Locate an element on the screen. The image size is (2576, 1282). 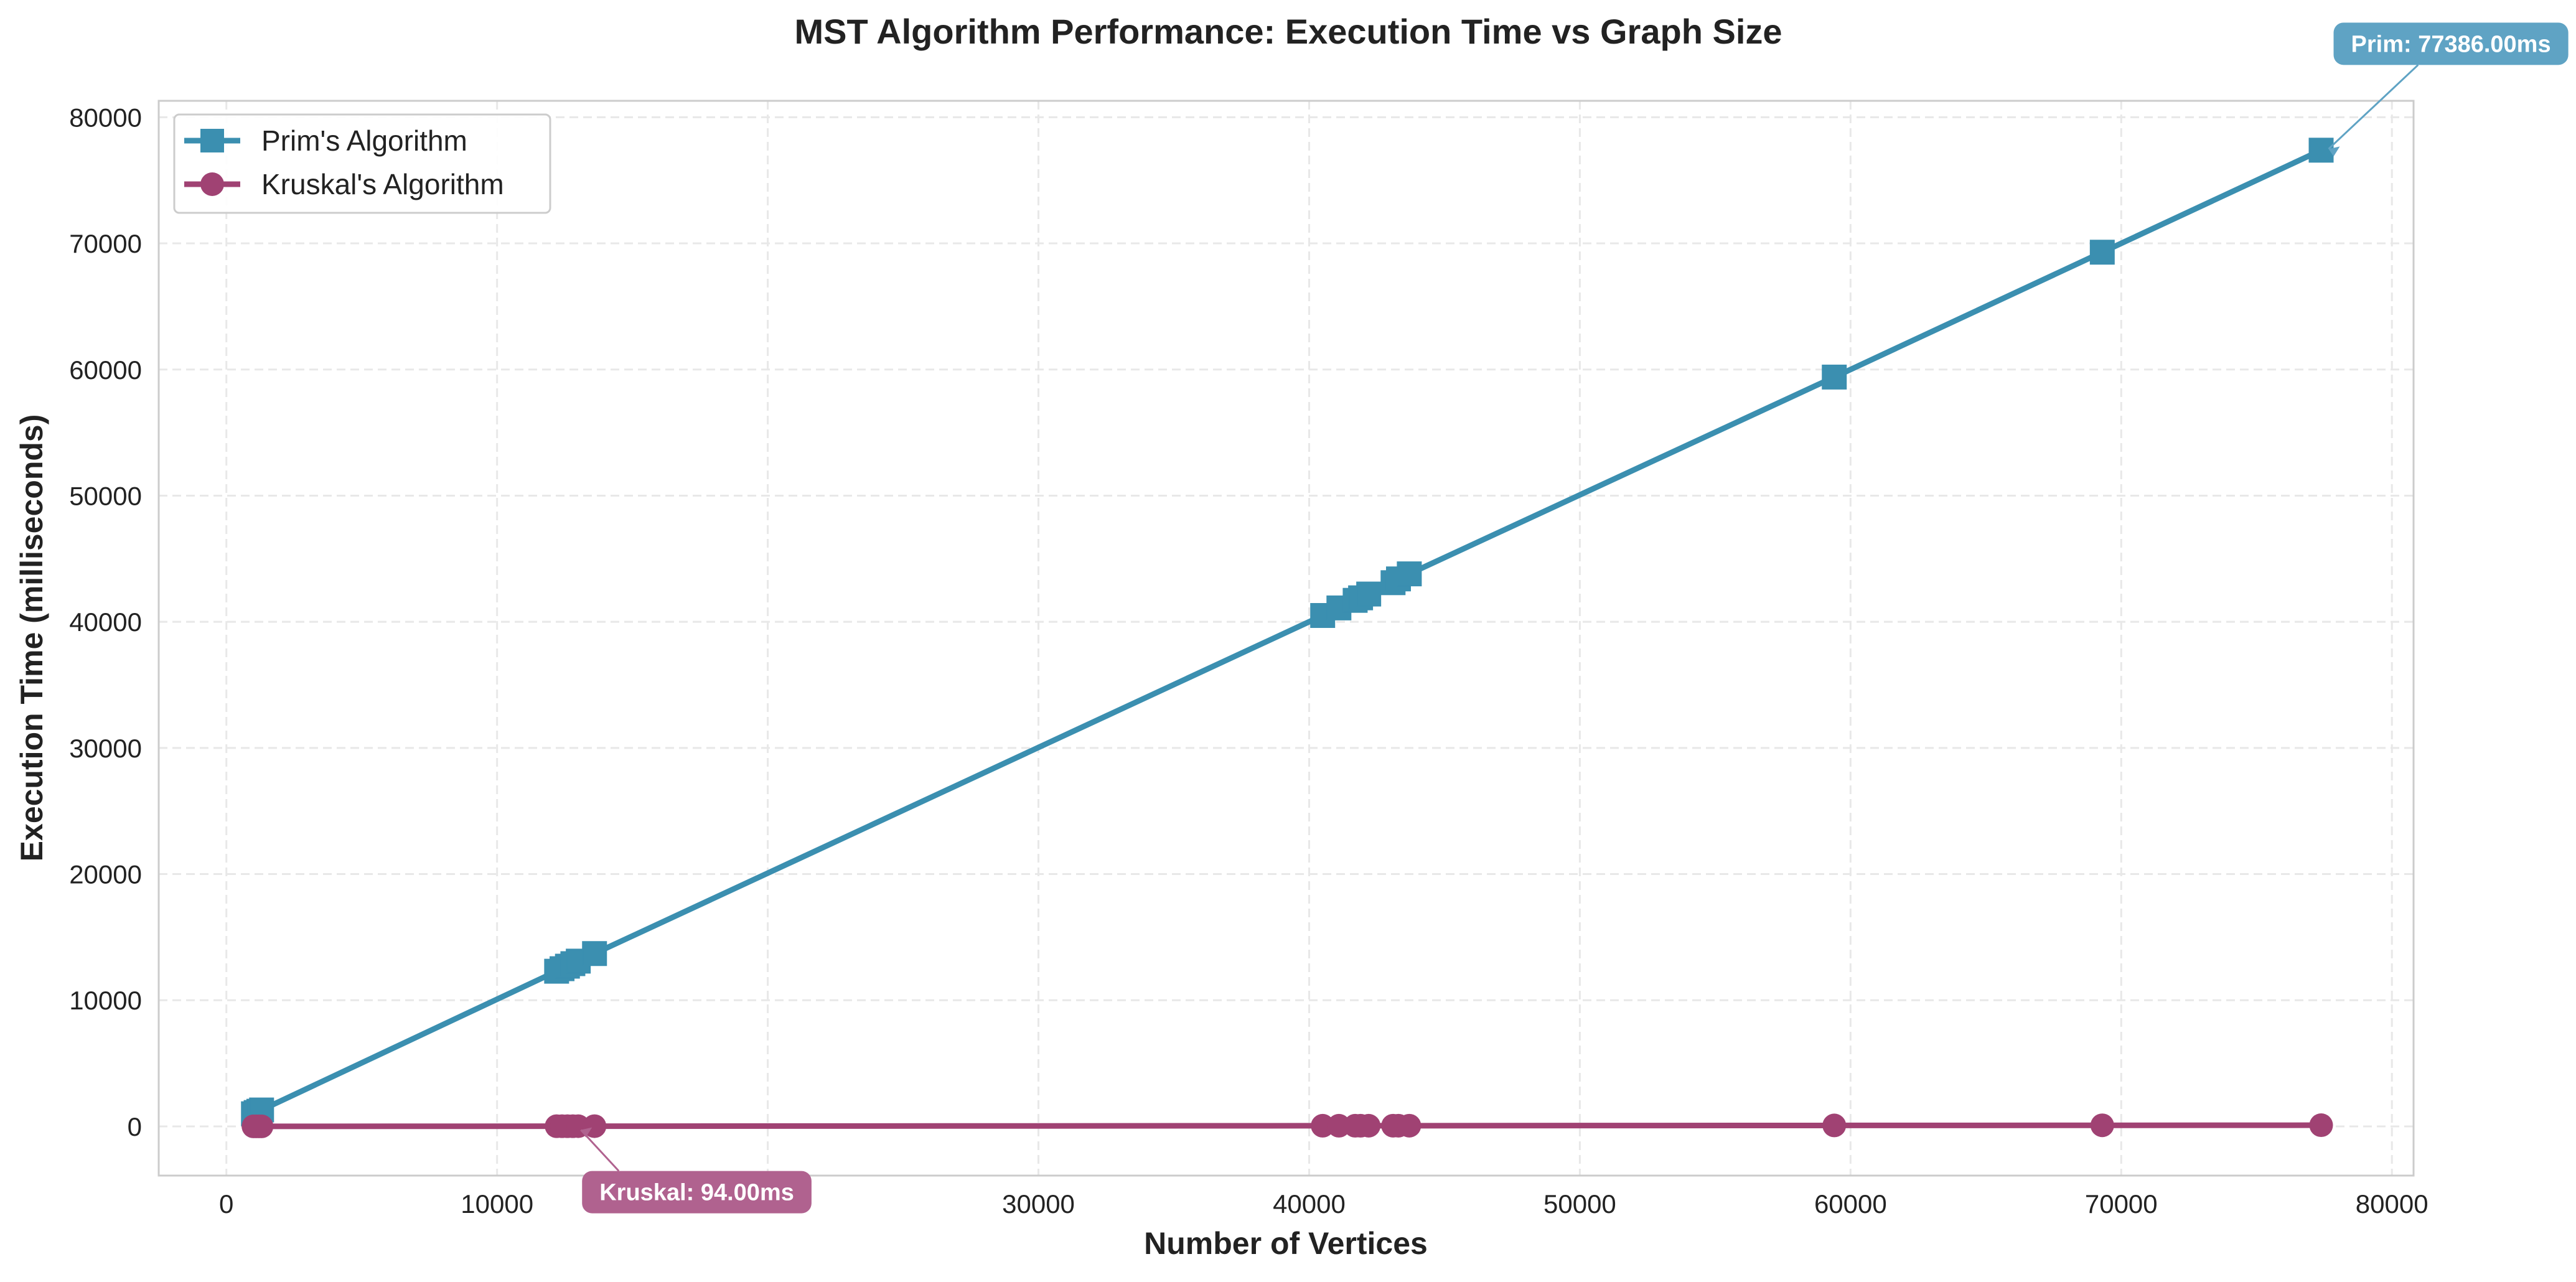
x-tick-label: 60000 is located at coordinates (1850, 1204).